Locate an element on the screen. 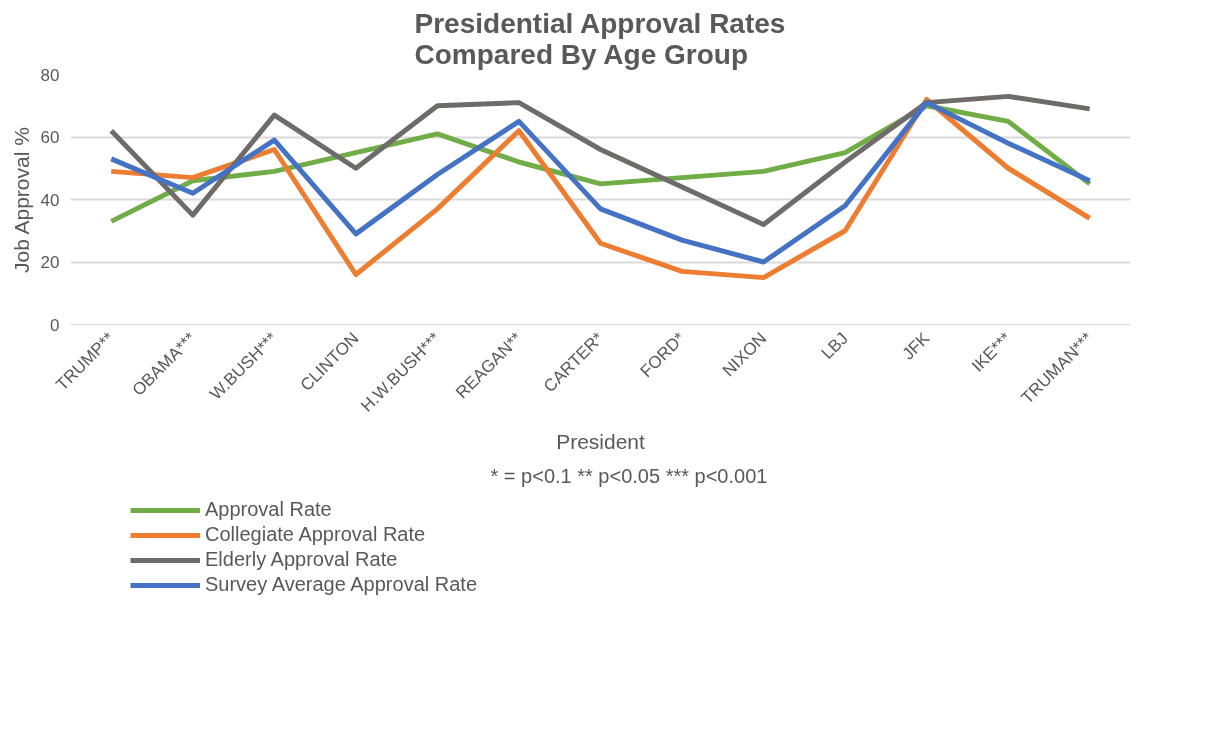 This screenshot has height=736, width=1219. y-tick-label: 0 is located at coordinates (55, 325).